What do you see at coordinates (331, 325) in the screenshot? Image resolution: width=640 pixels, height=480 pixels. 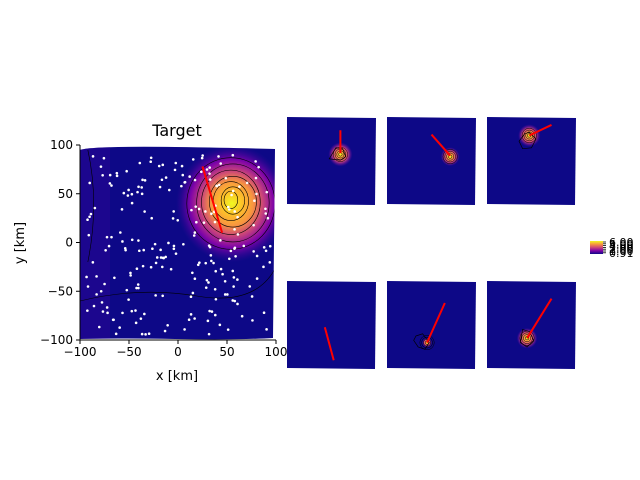 I see `prediction-panel` at bounding box center [331, 325].